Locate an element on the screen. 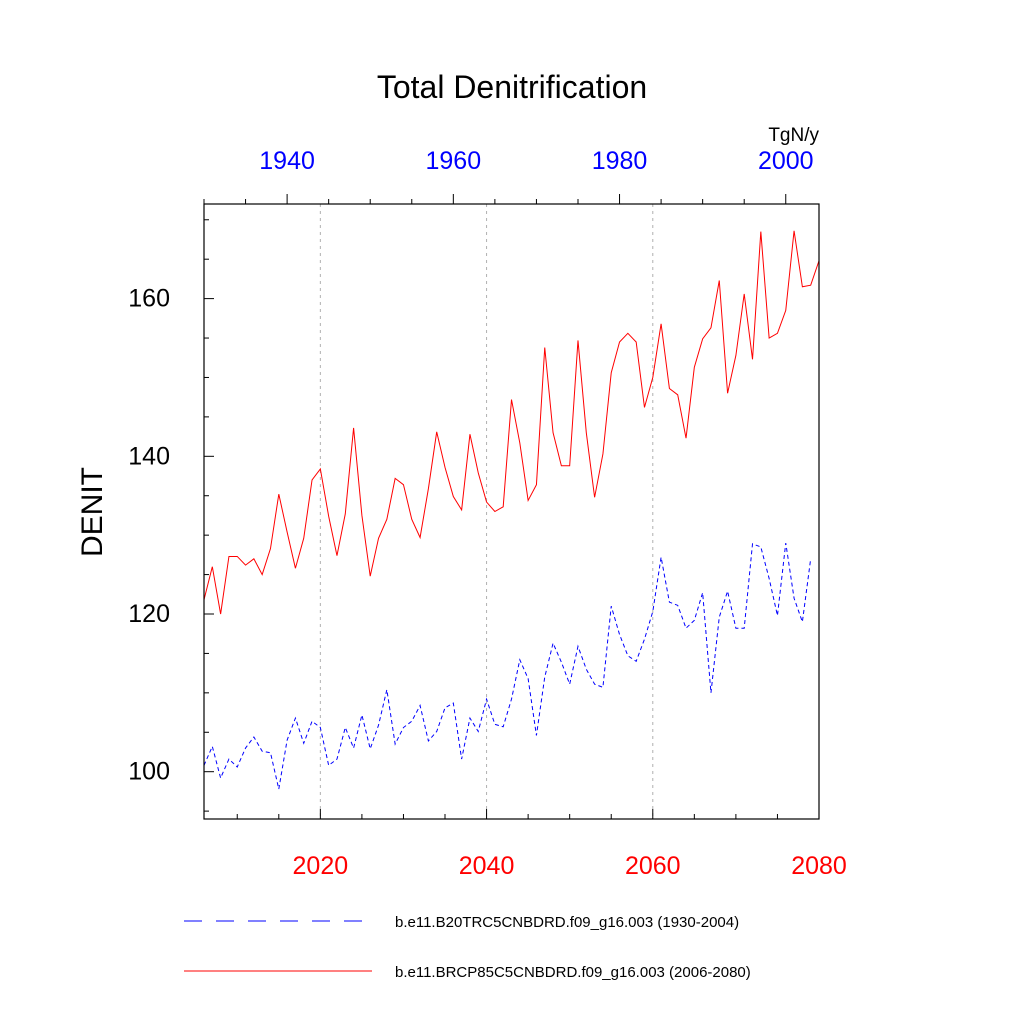  units-label: TgN/y is located at coordinates (793, 135).